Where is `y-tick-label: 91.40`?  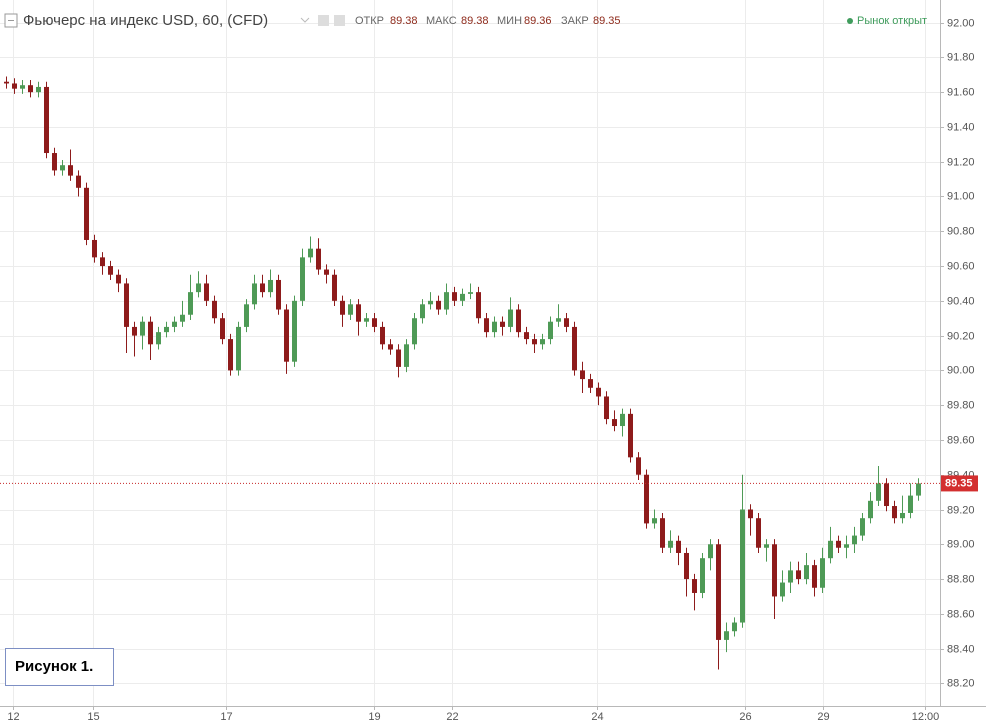
y-tick-label: 91.40 is located at coordinates (961, 127).